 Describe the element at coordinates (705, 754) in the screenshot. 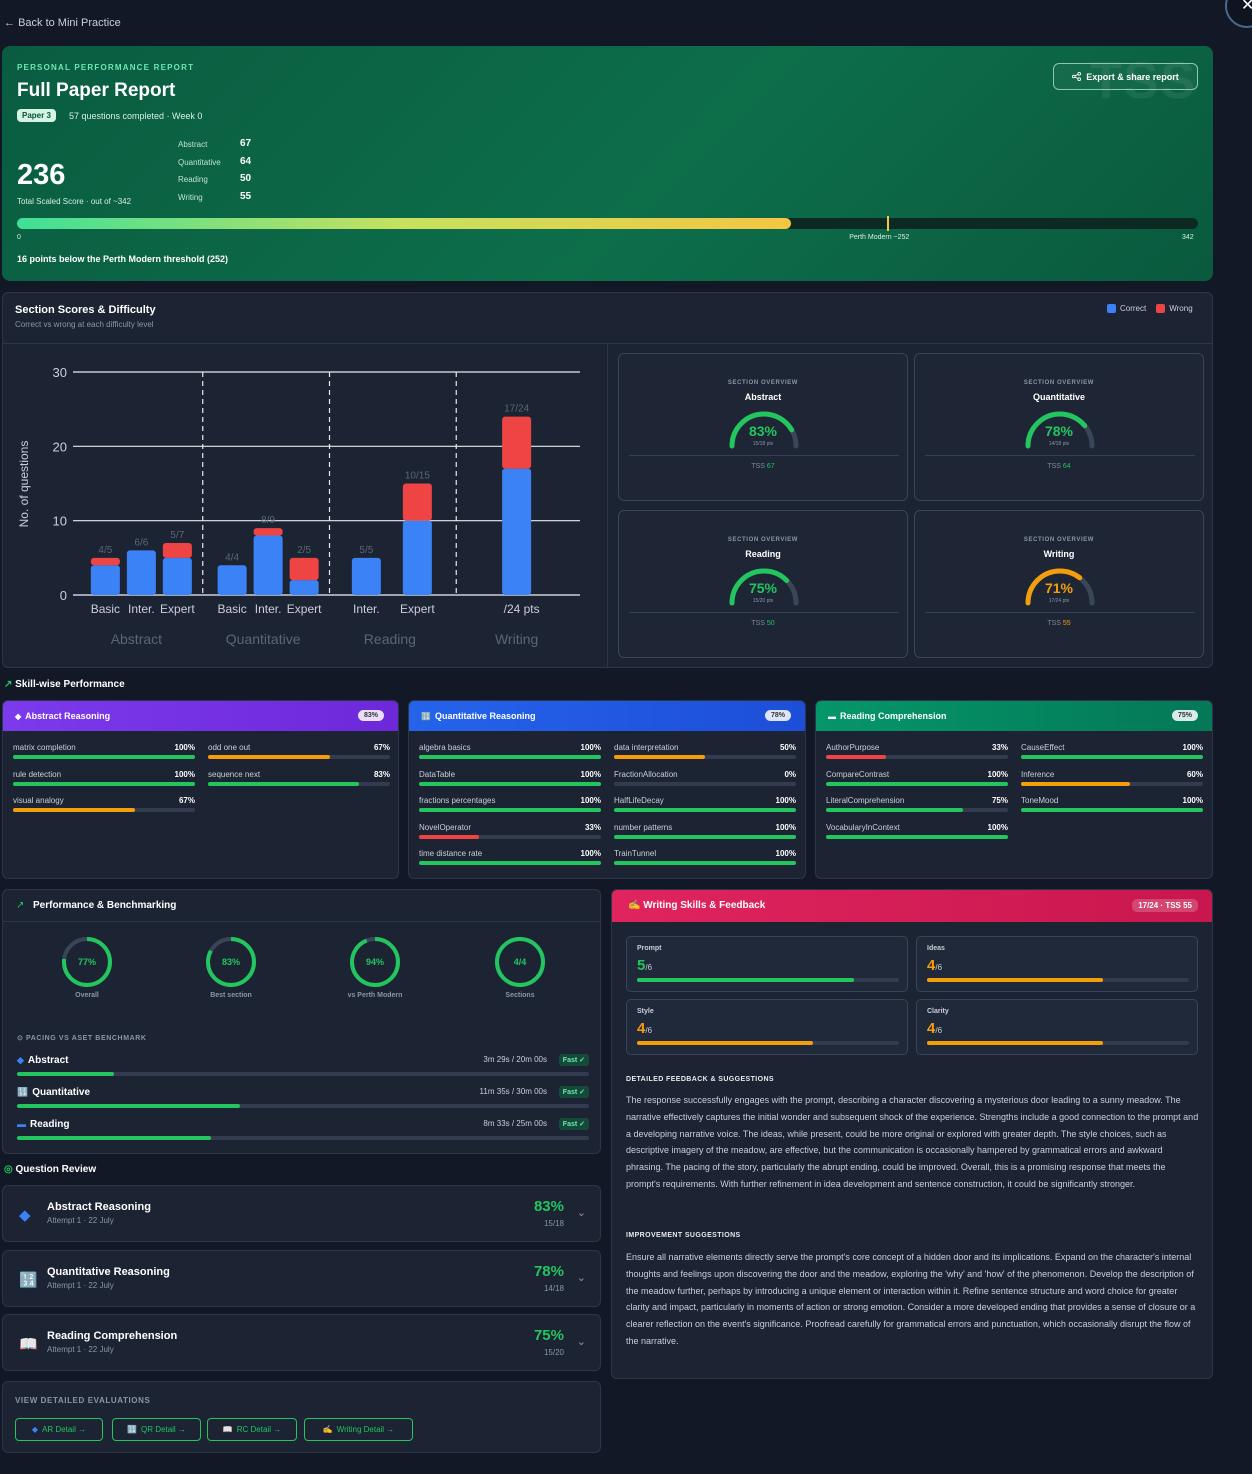

I see `skill-row: data interpretation 50%` at that location.